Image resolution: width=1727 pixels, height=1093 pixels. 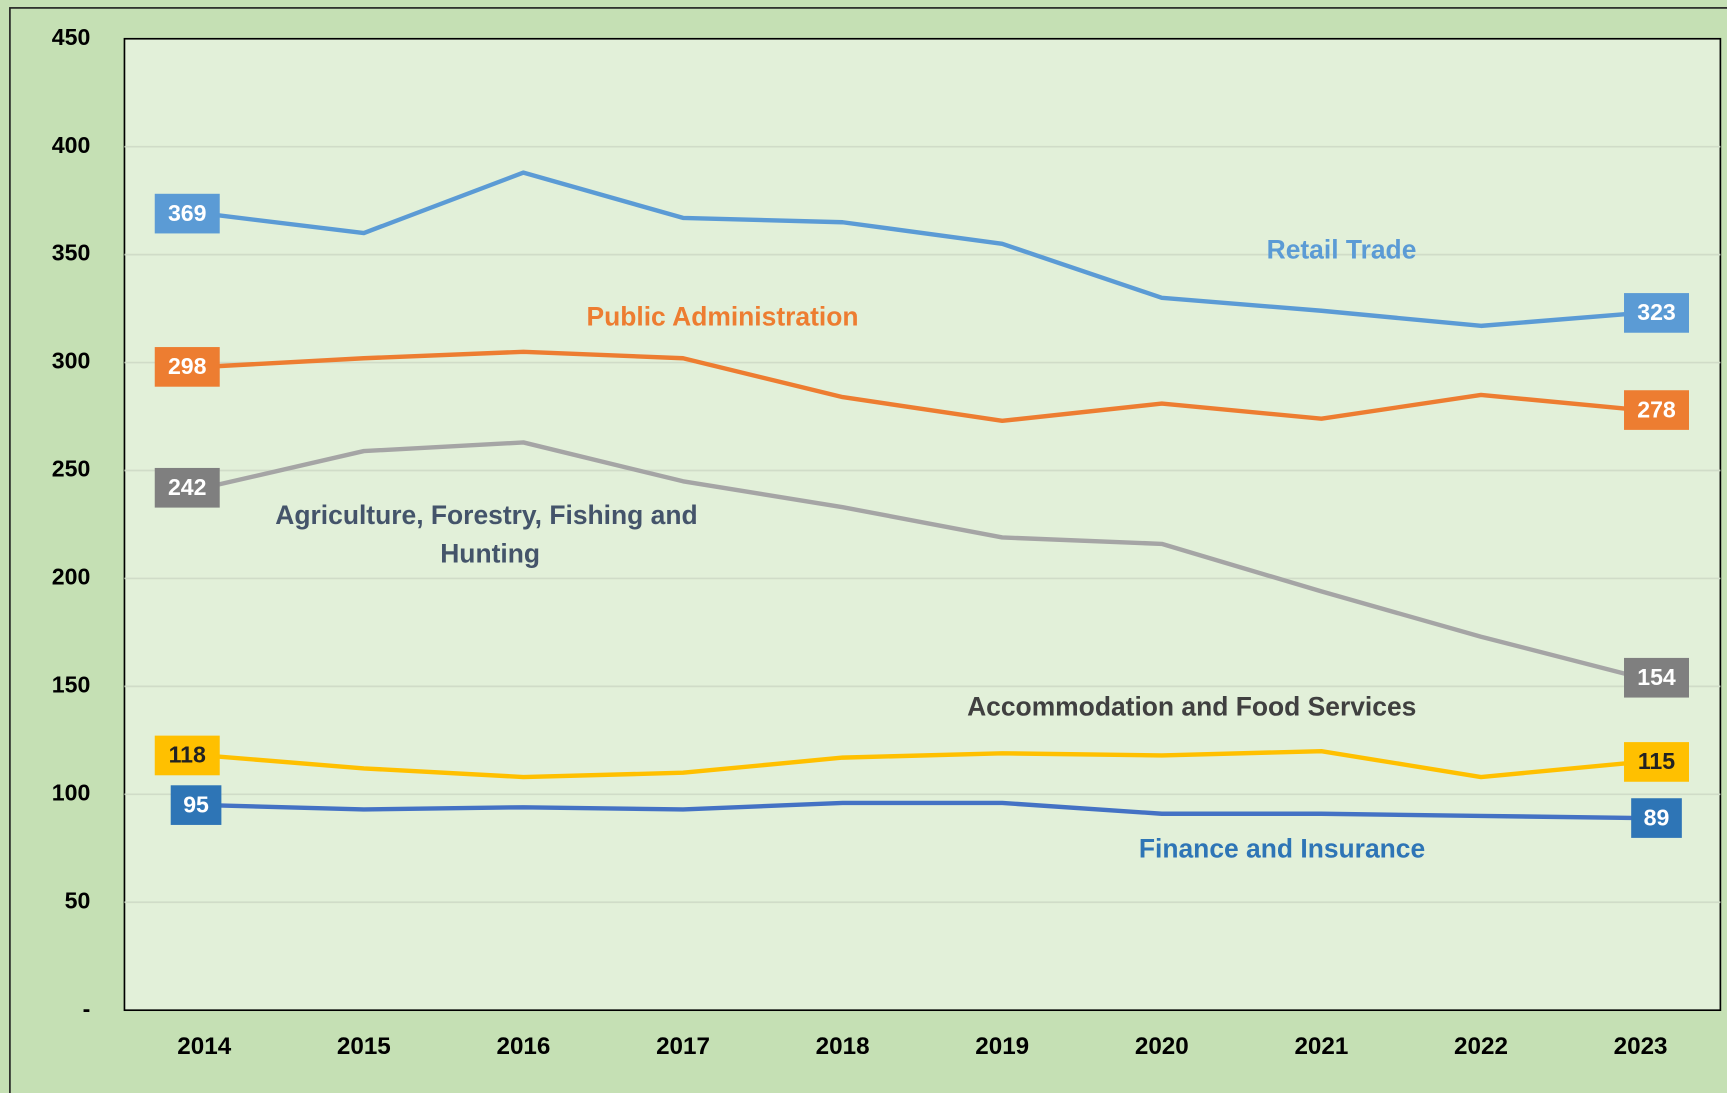 I want to click on series-label: Public Administration, so click(x=722, y=316).